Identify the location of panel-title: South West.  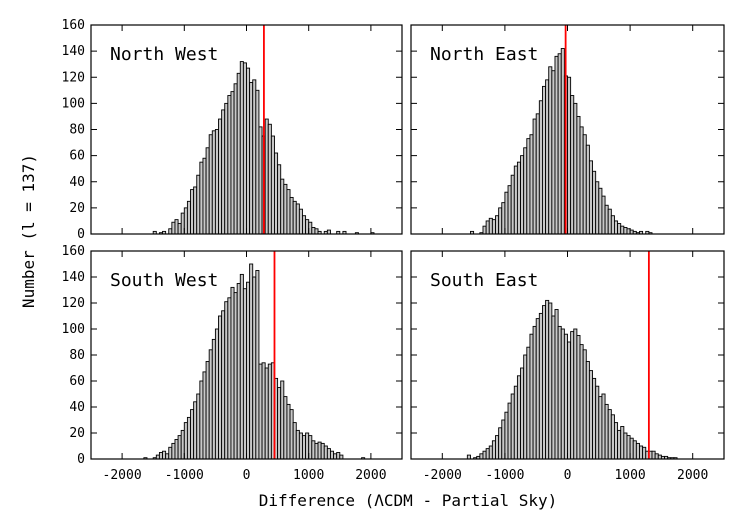
(164, 280).